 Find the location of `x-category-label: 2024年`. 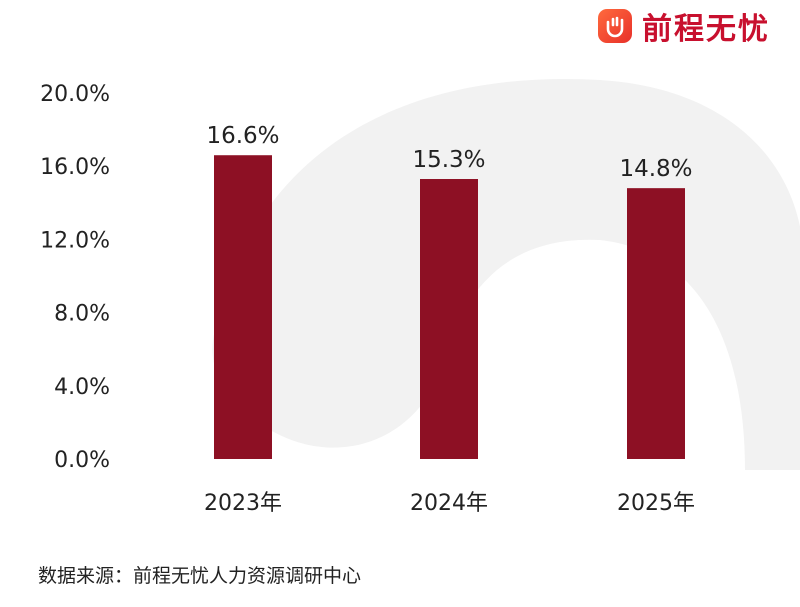

x-category-label: 2024年 is located at coordinates (449, 503).